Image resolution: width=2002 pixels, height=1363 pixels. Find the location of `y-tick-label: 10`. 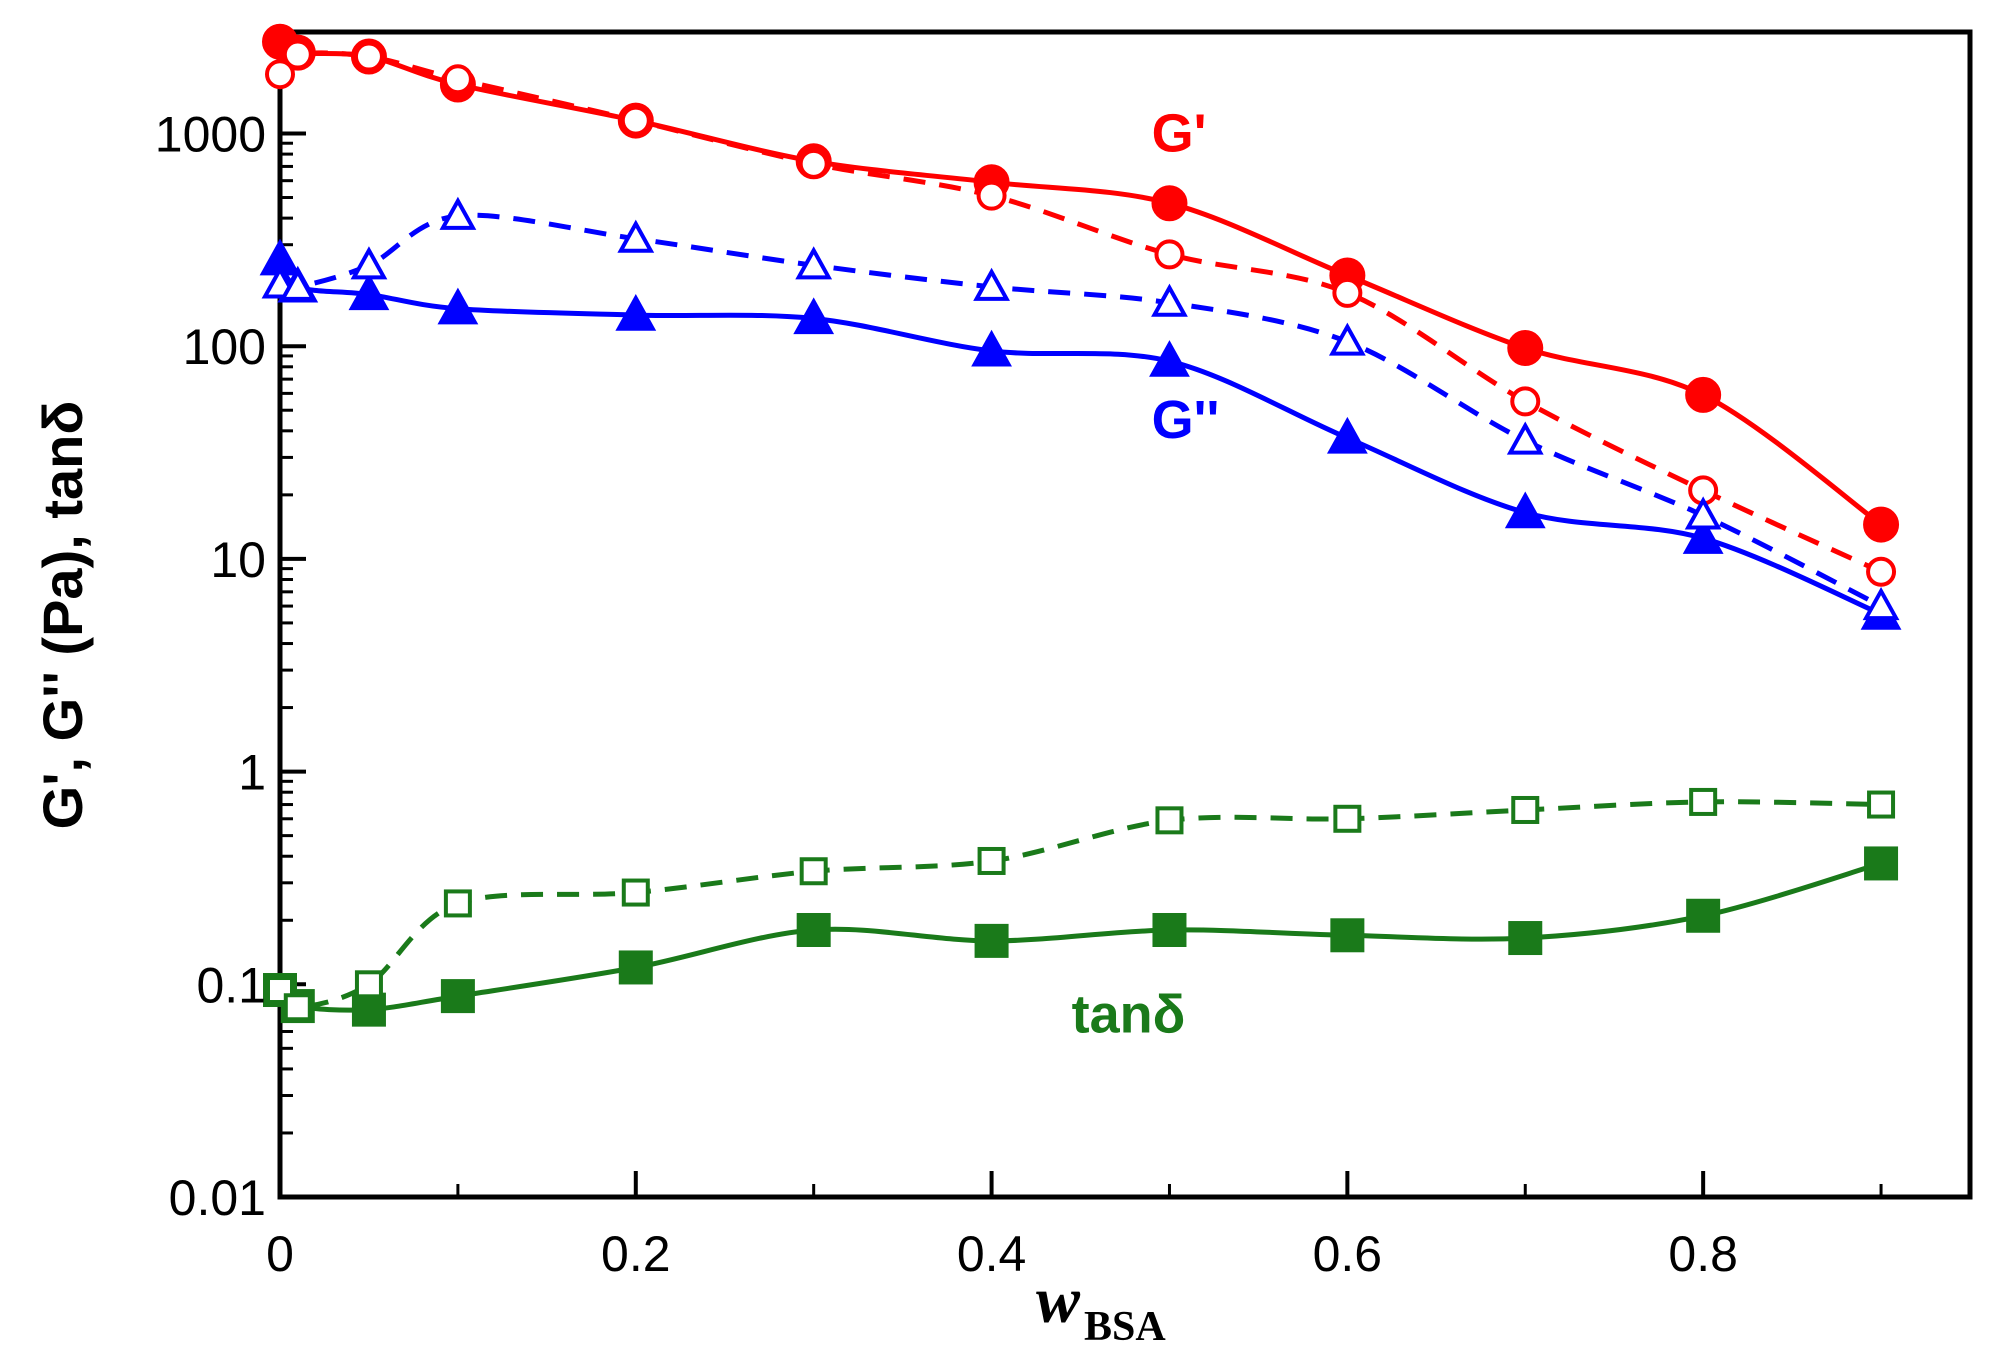

y-tick-label: 10 is located at coordinates (238, 560).